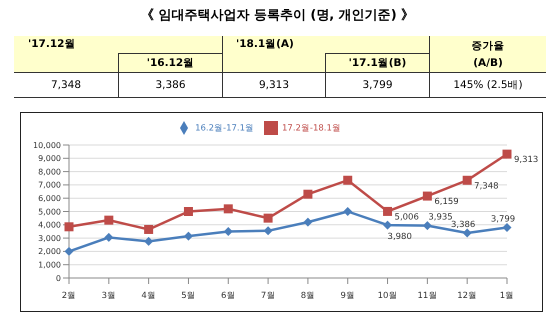  What do you see at coordinates (503, 219) in the screenshot?
I see `data-label: 3,799` at bounding box center [503, 219].